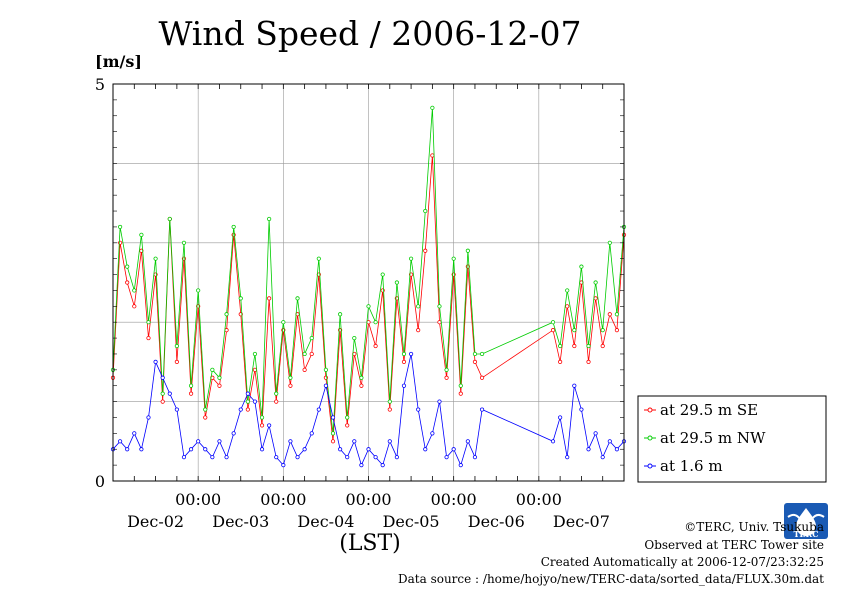  What do you see at coordinates (734, 545) in the screenshot?
I see `credit-observed: Observed at TERC Tower site` at bounding box center [734, 545].